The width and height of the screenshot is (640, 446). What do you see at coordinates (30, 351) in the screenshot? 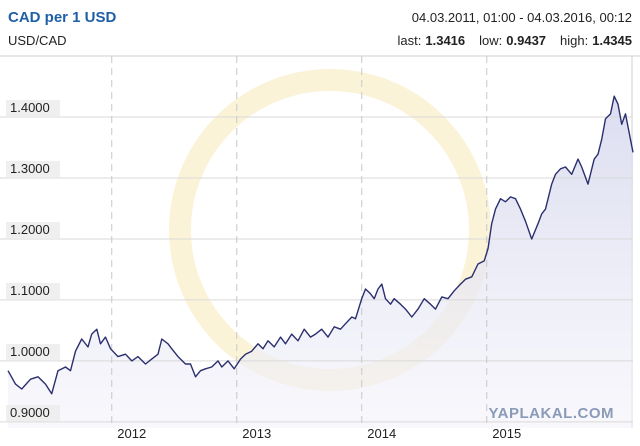
I see `y-tick-label: 1.0000` at bounding box center [30, 351].